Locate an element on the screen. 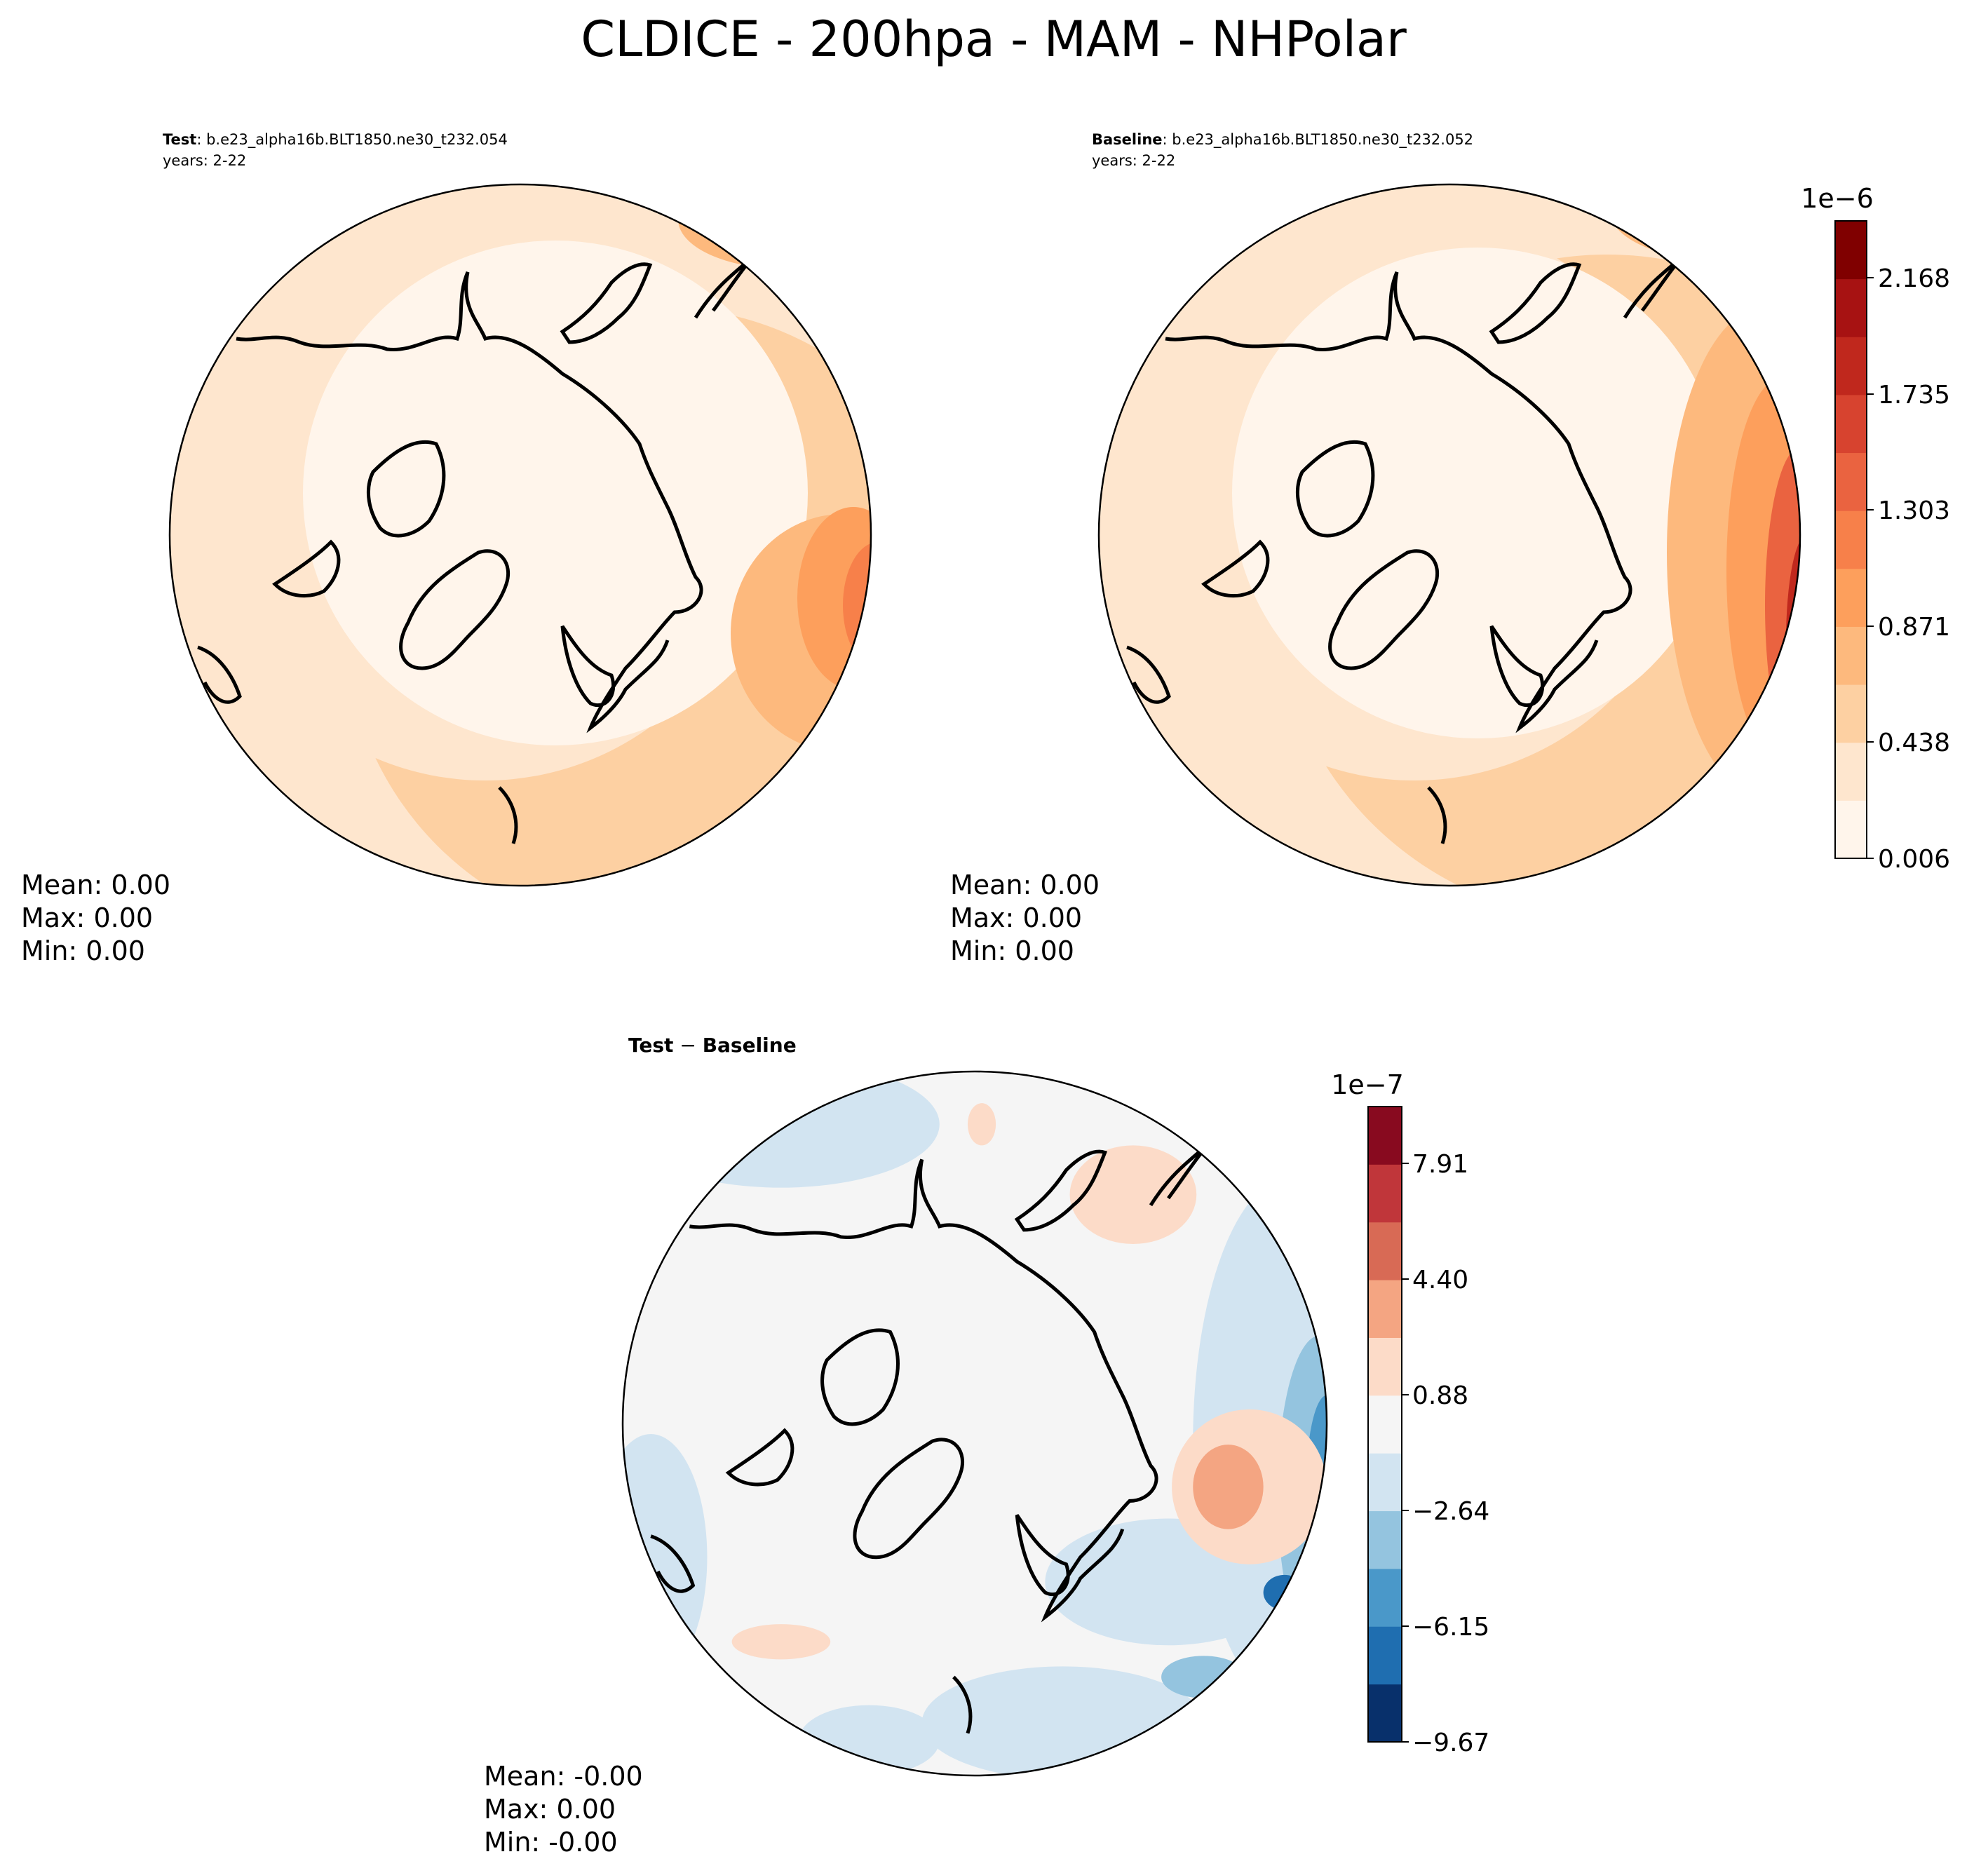 The height and width of the screenshot is (1873, 1988). baseline-map is located at coordinates (1449, 535).